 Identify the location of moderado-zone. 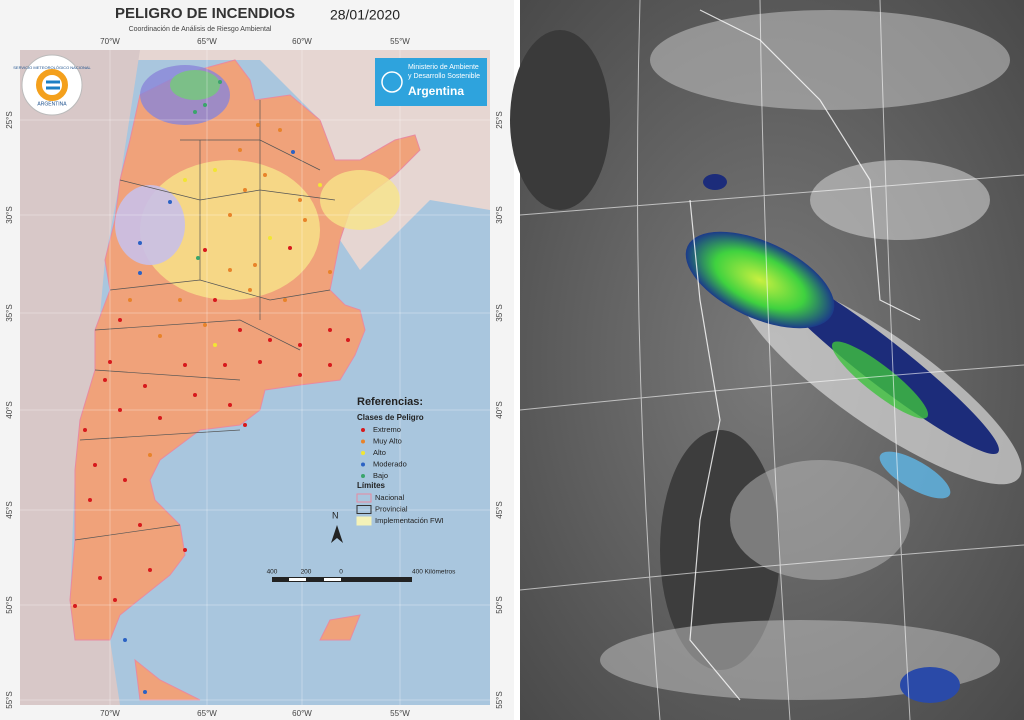
(150, 225).